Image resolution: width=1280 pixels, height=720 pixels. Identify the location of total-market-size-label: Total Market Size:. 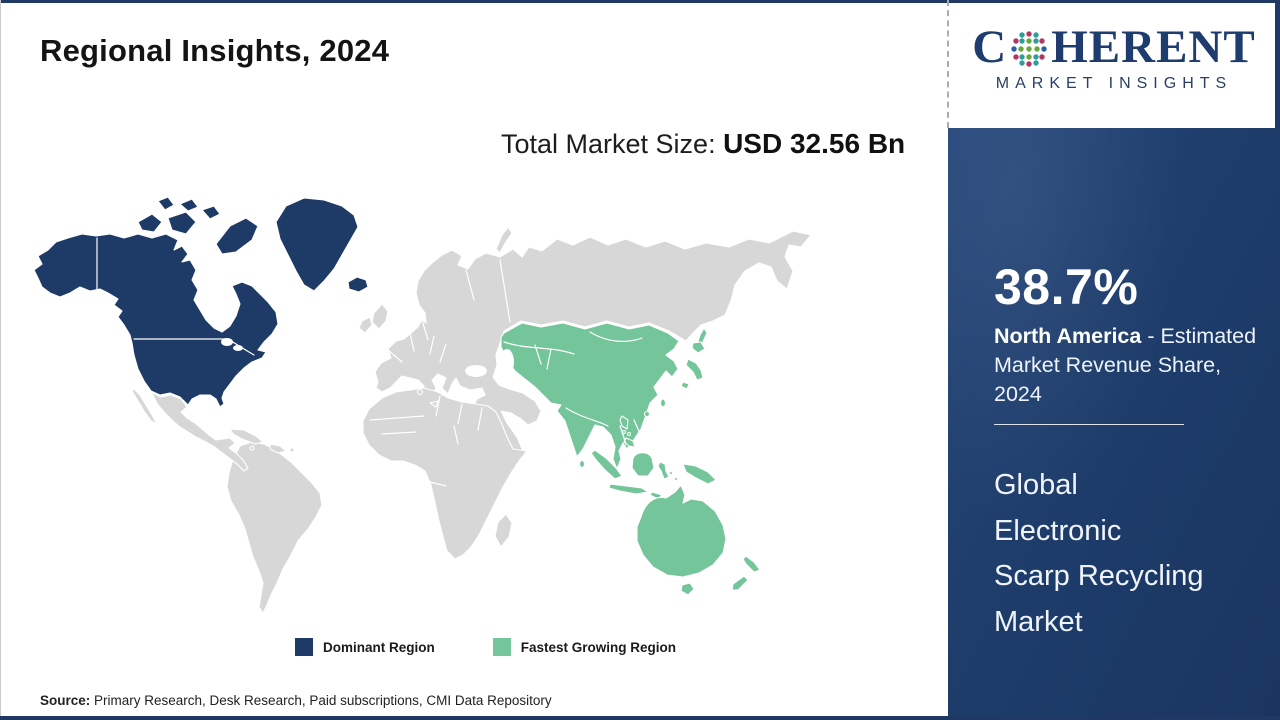
(612, 144).